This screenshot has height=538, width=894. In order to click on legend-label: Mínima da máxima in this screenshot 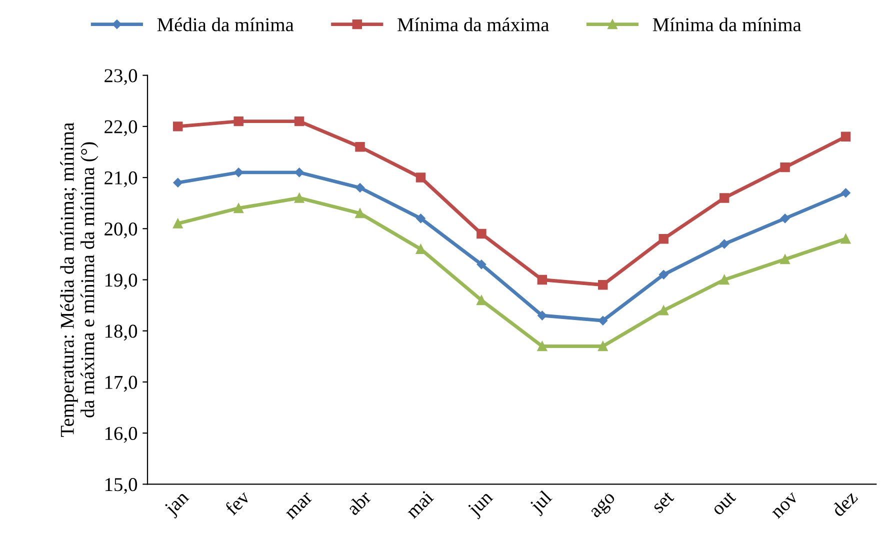, I will do `click(474, 25)`.